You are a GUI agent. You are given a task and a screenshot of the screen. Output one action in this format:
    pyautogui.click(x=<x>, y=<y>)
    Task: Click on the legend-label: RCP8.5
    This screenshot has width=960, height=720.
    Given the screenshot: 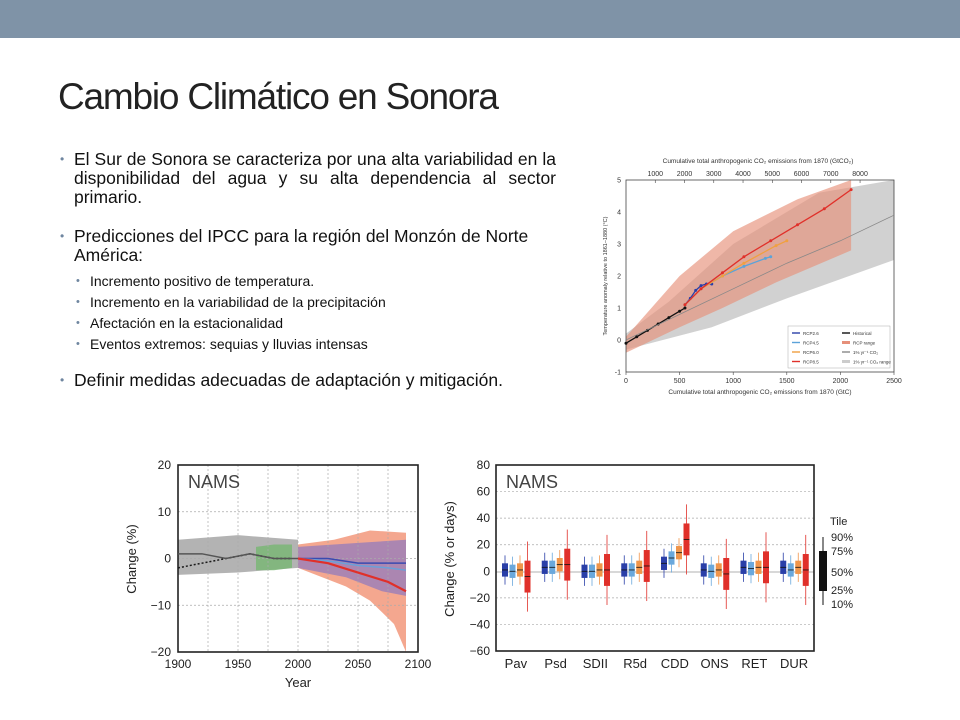 What is the action you would take?
    pyautogui.click(x=811, y=362)
    